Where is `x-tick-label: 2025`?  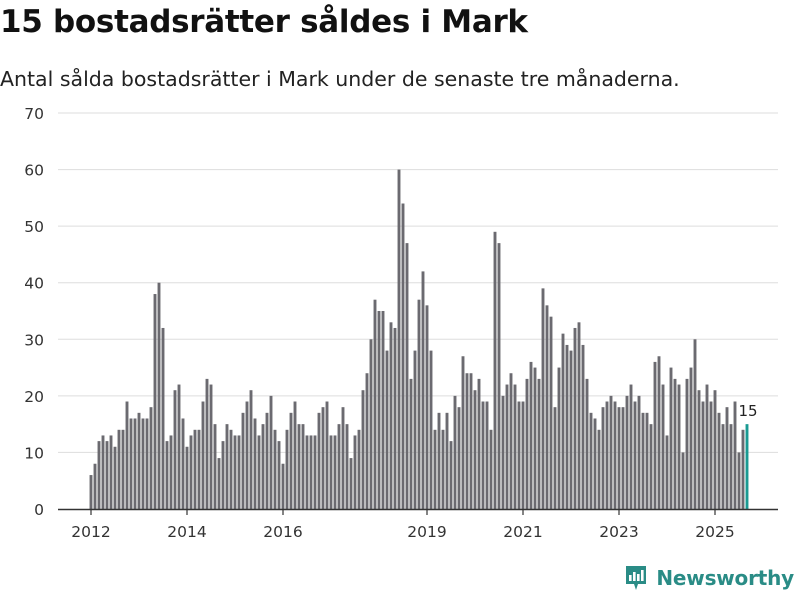 x-tick-label: 2025 is located at coordinates (714, 532).